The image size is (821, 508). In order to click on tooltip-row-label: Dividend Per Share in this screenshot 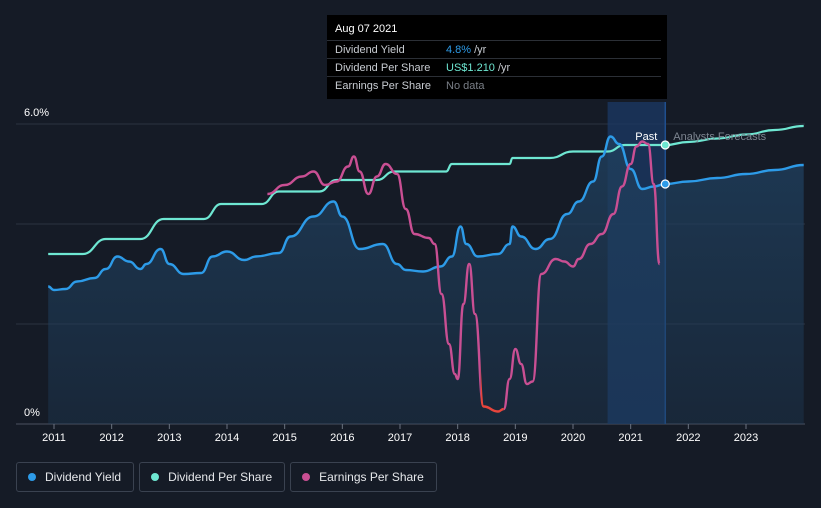, I will do `click(383, 67)`.